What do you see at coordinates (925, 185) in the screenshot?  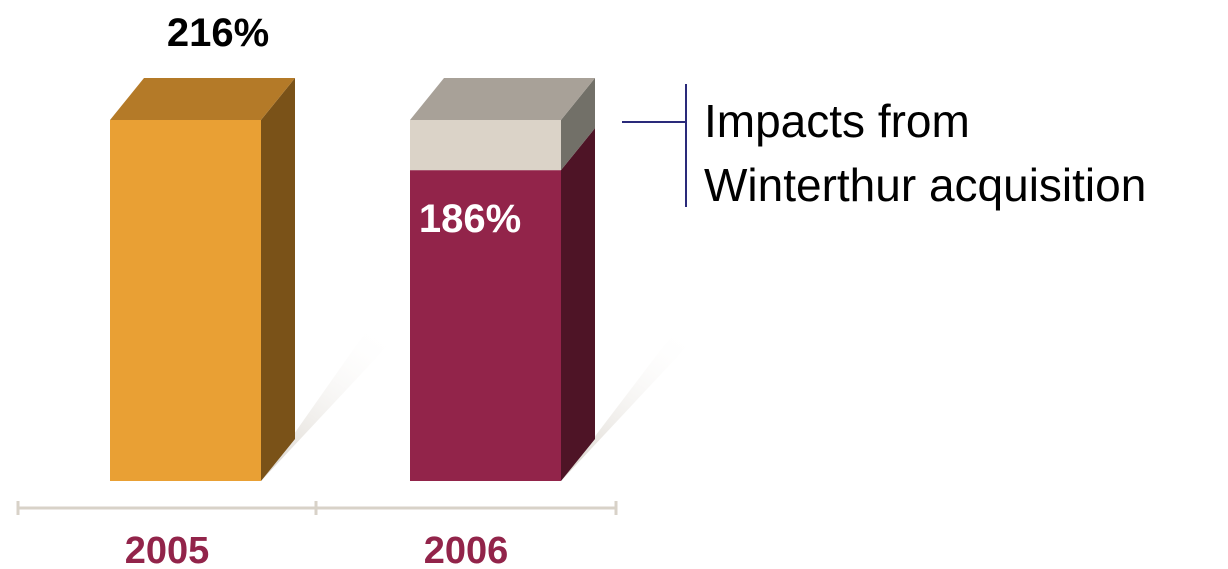 I see `annotation-line-2: Winterthur acquisition` at bounding box center [925, 185].